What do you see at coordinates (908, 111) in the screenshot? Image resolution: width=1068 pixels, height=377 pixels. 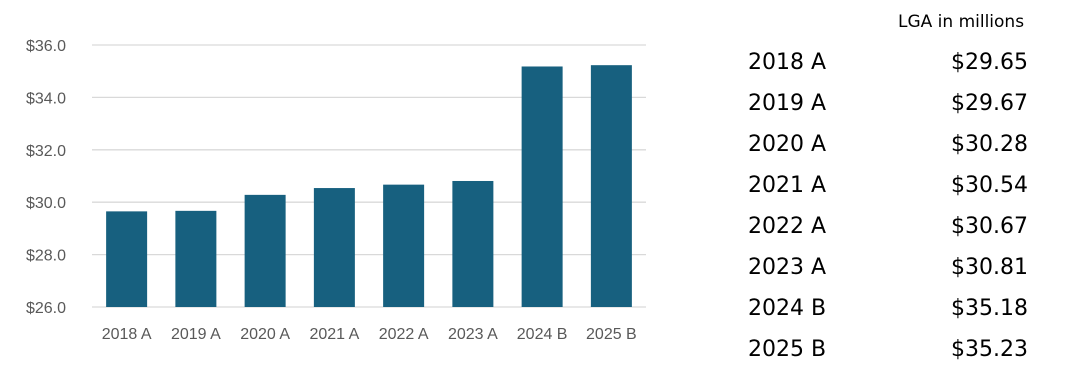 I see `table-row: 2019 A $29.67` at bounding box center [908, 111].